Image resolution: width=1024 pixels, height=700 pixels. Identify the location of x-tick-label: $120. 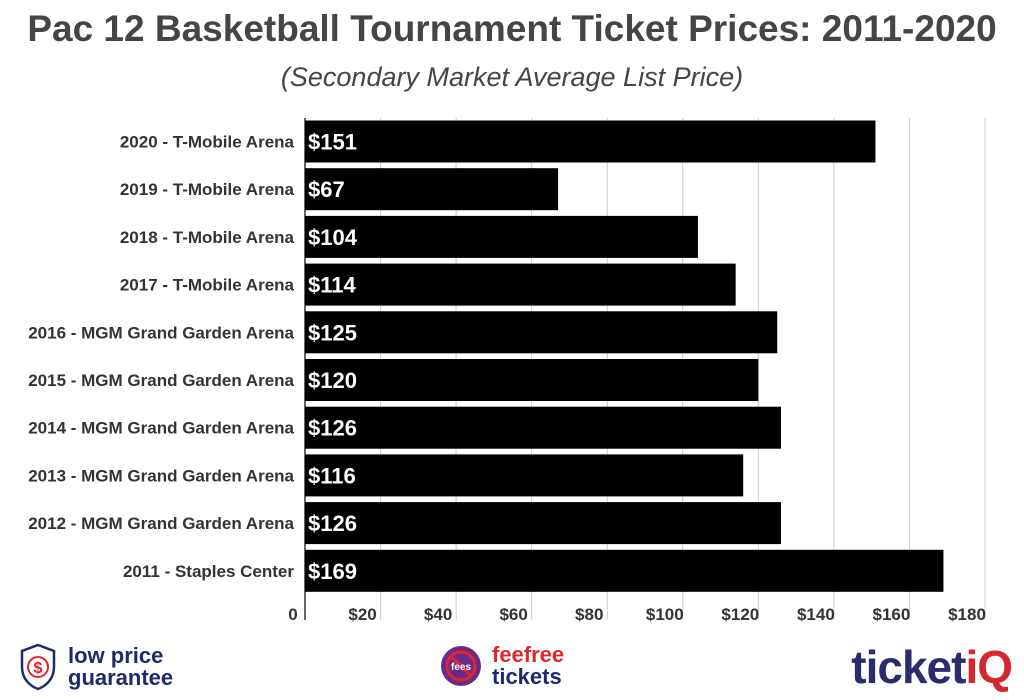
(740, 614).